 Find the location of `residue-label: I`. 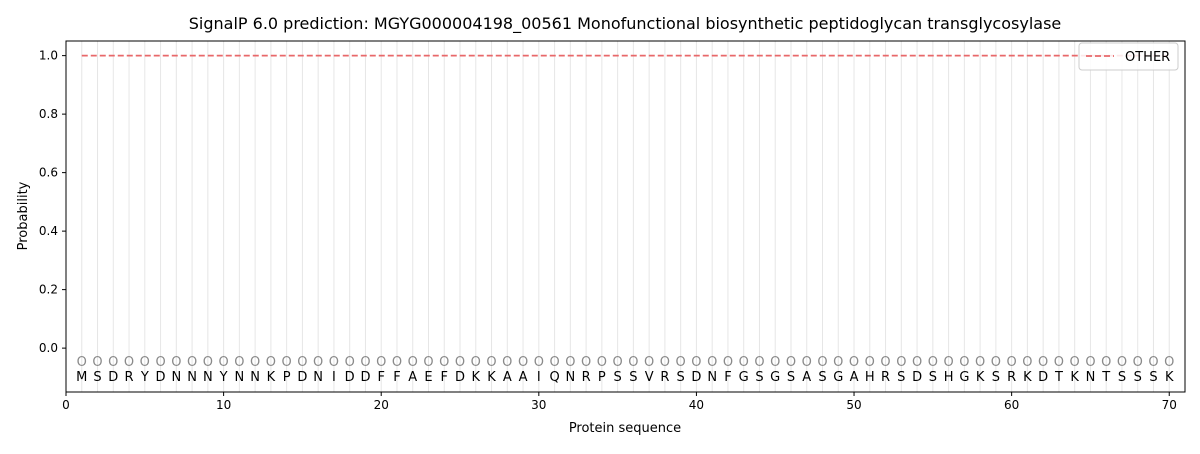

residue-label: I is located at coordinates (334, 377).